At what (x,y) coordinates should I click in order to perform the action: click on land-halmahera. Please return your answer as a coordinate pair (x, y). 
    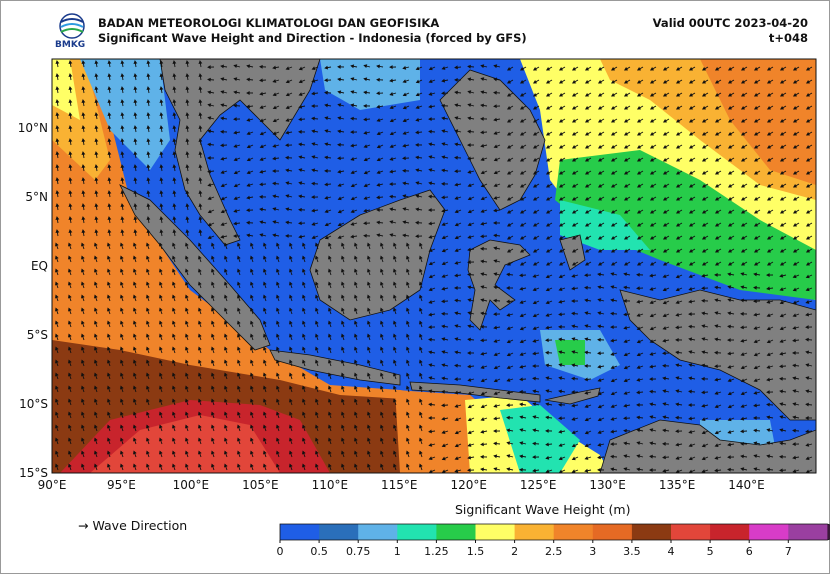
    Looking at the image, I should click on (572, 252).